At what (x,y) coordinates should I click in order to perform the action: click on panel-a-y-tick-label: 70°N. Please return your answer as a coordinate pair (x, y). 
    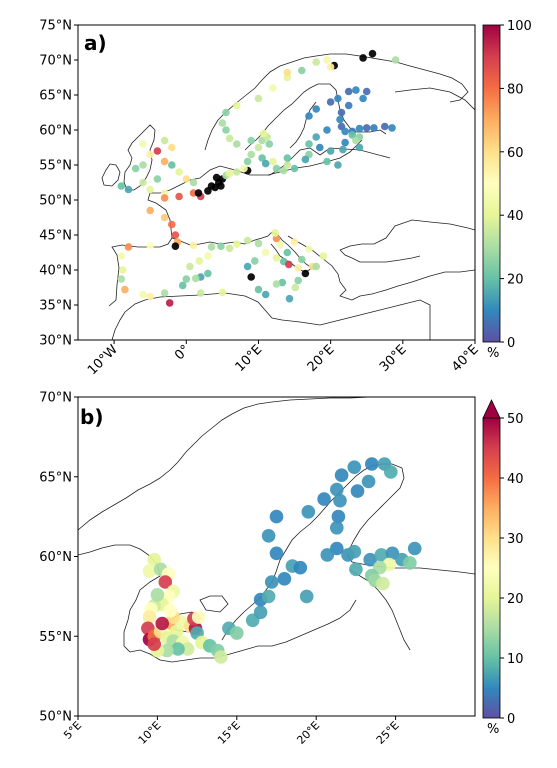
    Looking at the image, I should click on (55, 61).